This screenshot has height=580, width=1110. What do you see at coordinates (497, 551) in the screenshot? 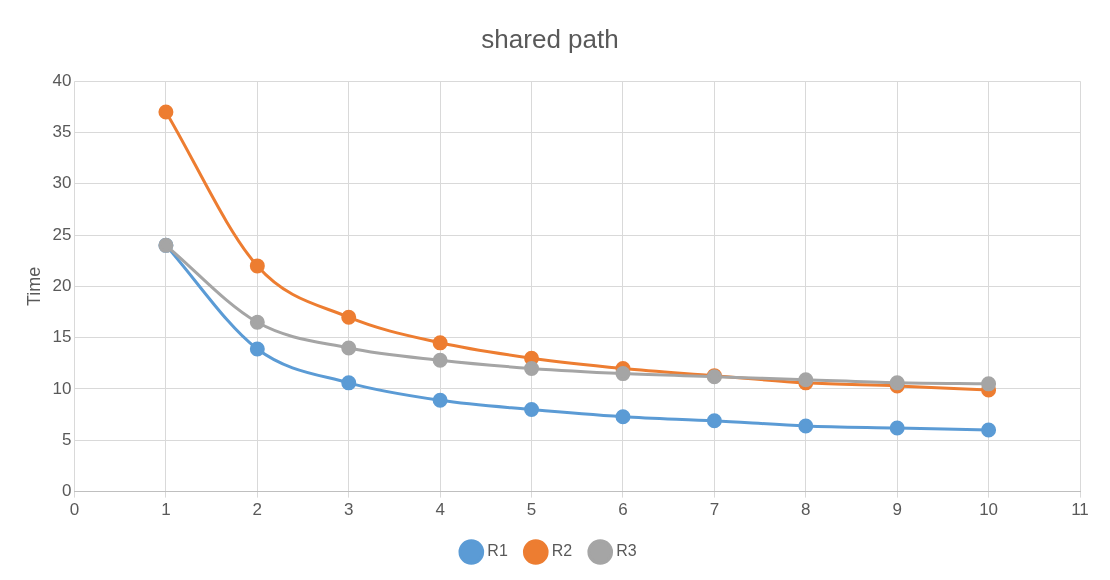
I see `legend-label: R1` at bounding box center [497, 551].